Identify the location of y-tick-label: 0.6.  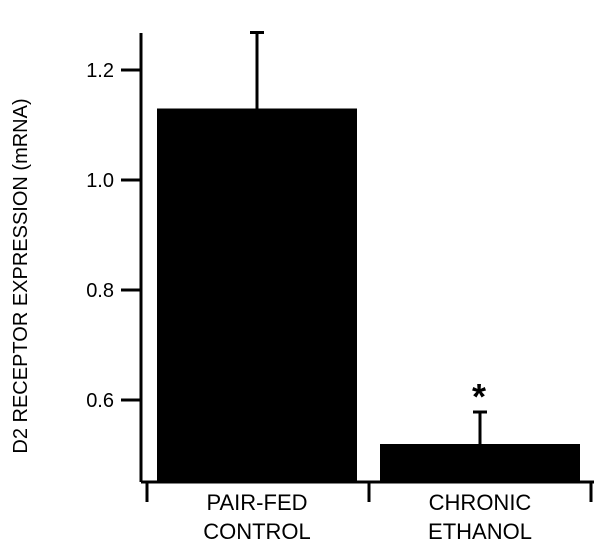
(100, 401).